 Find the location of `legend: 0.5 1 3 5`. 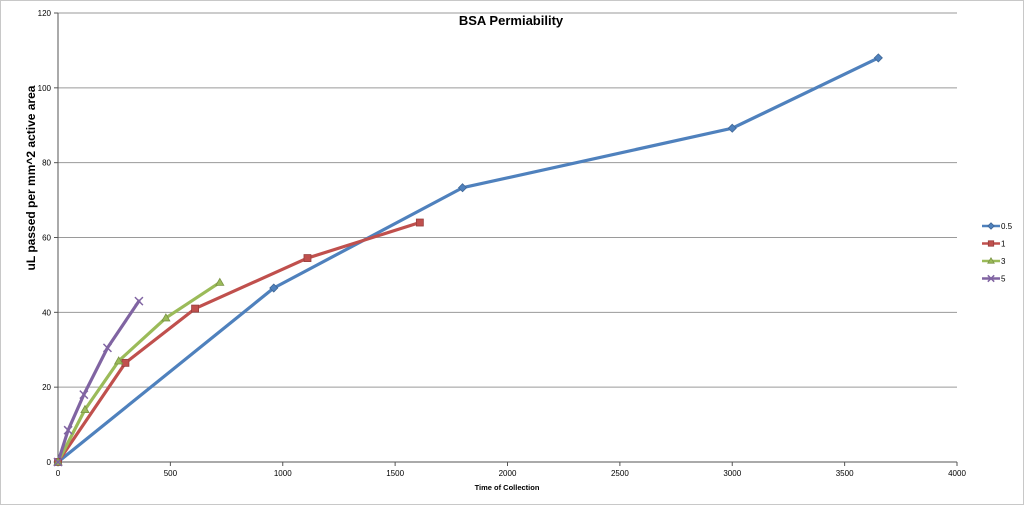

legend: 0.5 1 3 5 is located at coordinates (997, 253).